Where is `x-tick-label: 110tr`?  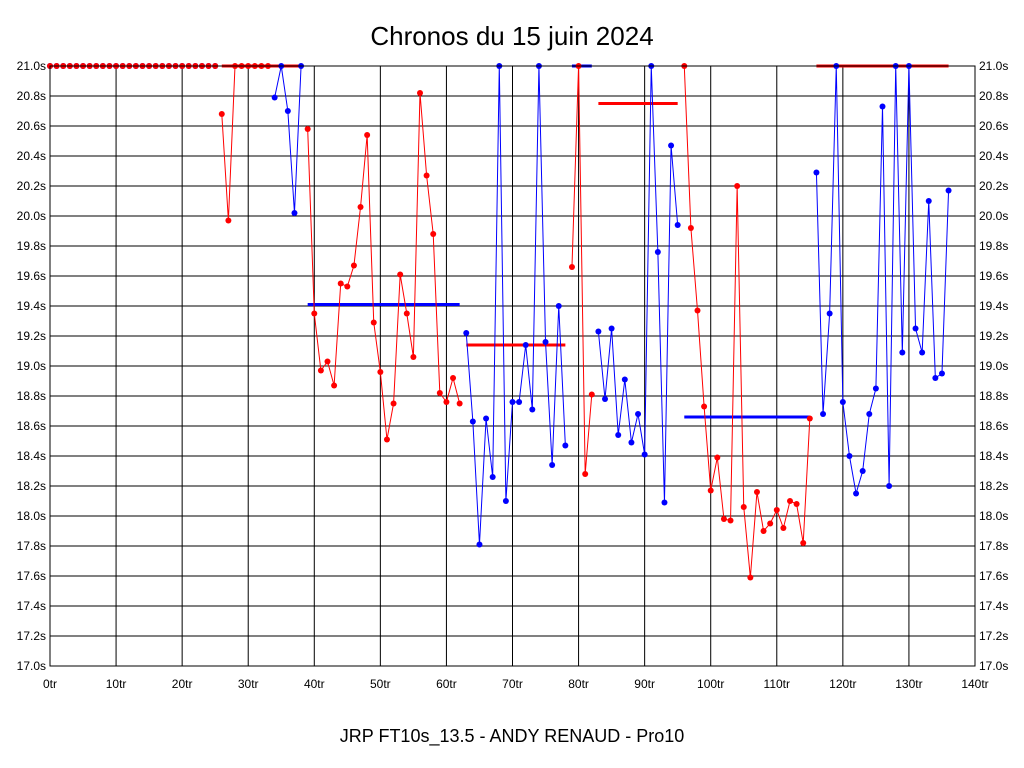 x-tick-label: 110tr is located at coordinates (777, 684).